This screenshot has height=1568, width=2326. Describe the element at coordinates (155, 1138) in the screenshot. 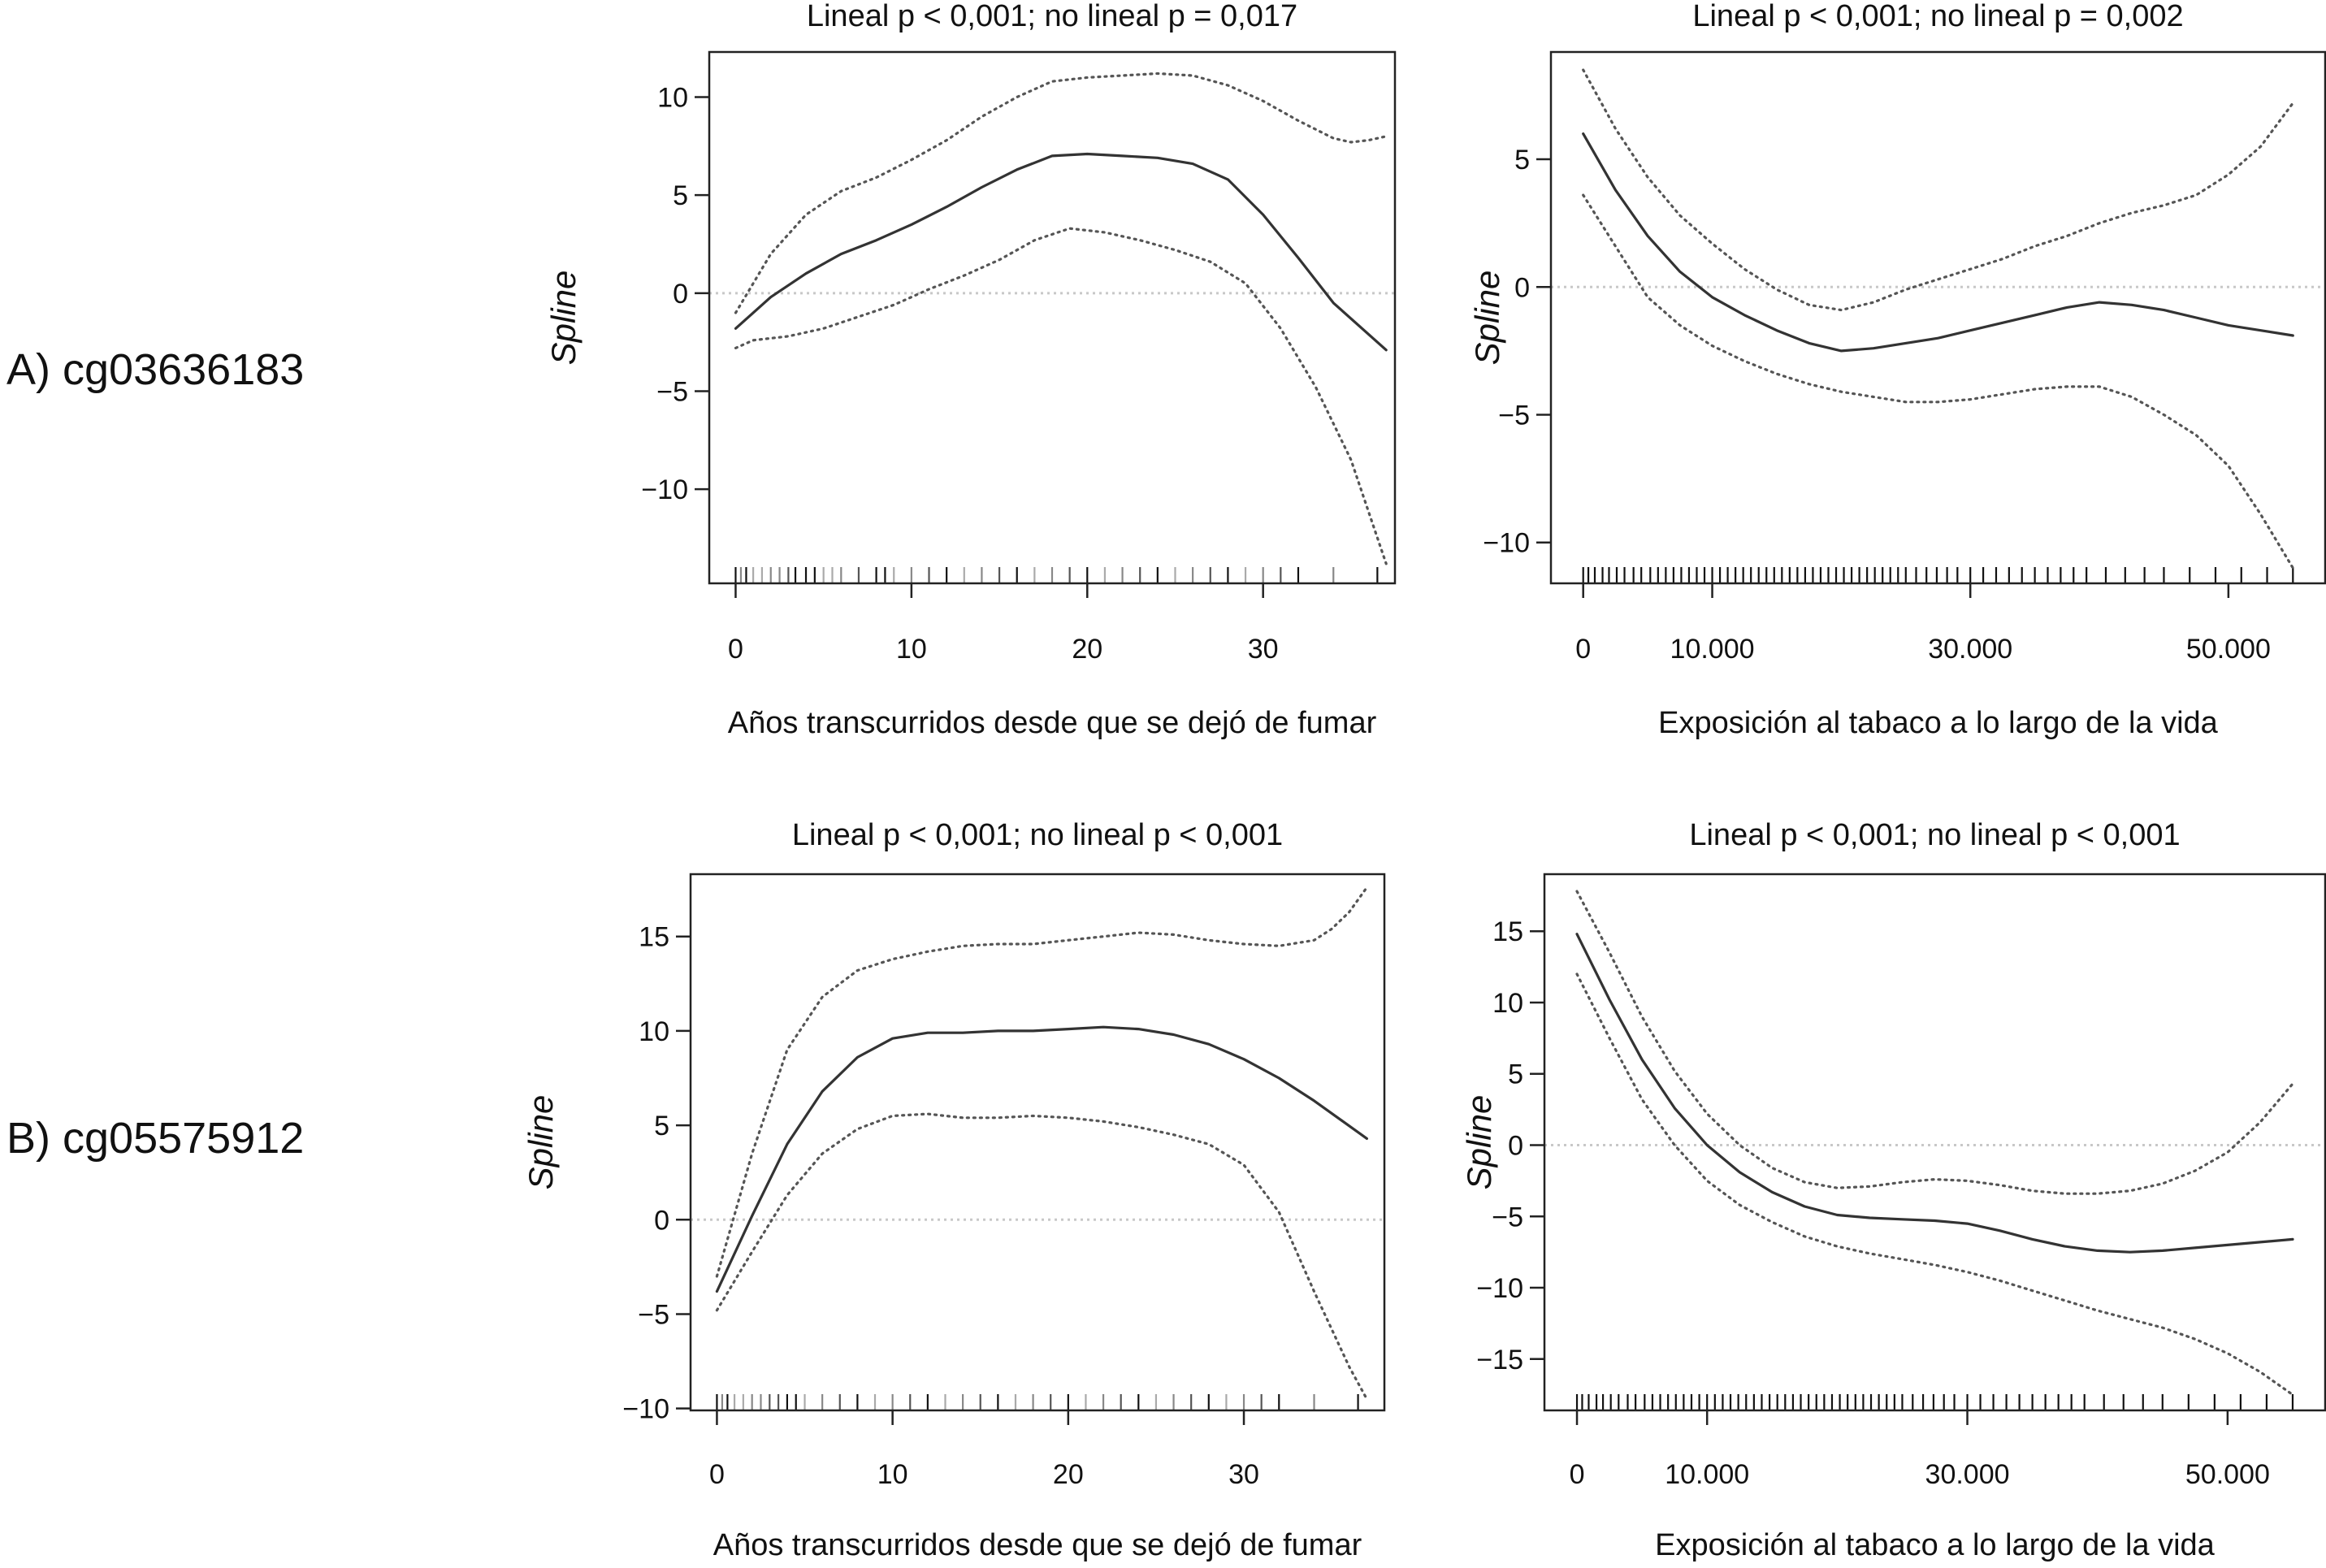

I see `row-label-b: B) cg05575912` at that location.